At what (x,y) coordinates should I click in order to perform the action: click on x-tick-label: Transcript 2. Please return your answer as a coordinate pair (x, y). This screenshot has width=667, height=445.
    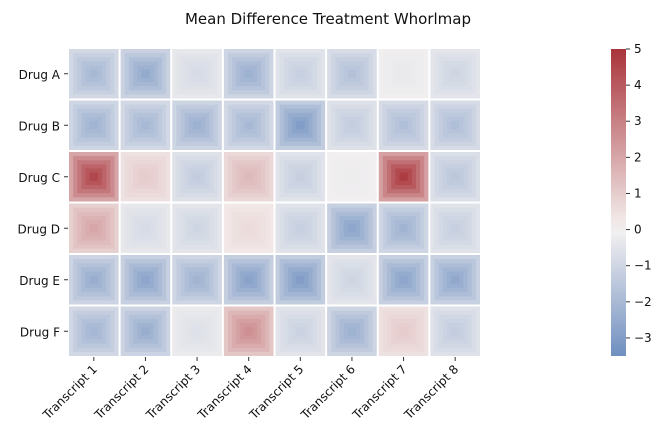
    Looking at the image, I should click on (121, 392).